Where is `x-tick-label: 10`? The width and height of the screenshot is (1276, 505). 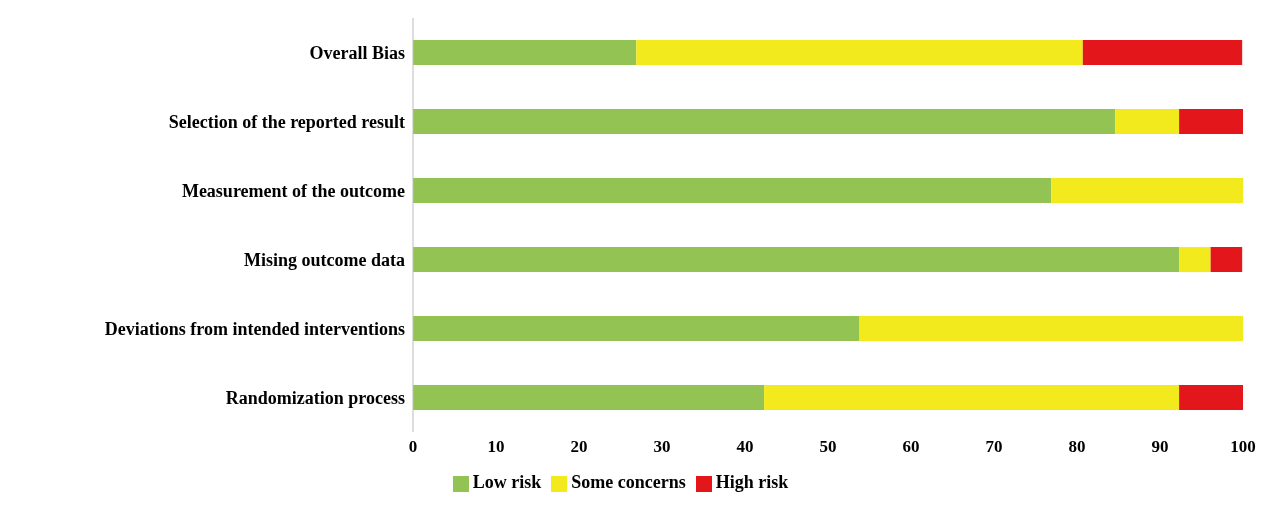 x-tick-label: 10 is located at coordinates (496, 447).